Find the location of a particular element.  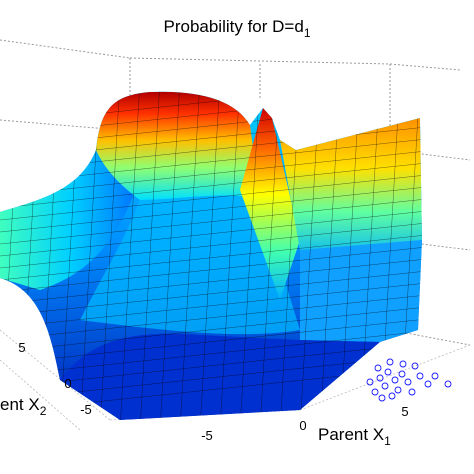

x-tick-label-2: 5 is located at coordinates (404, 411).